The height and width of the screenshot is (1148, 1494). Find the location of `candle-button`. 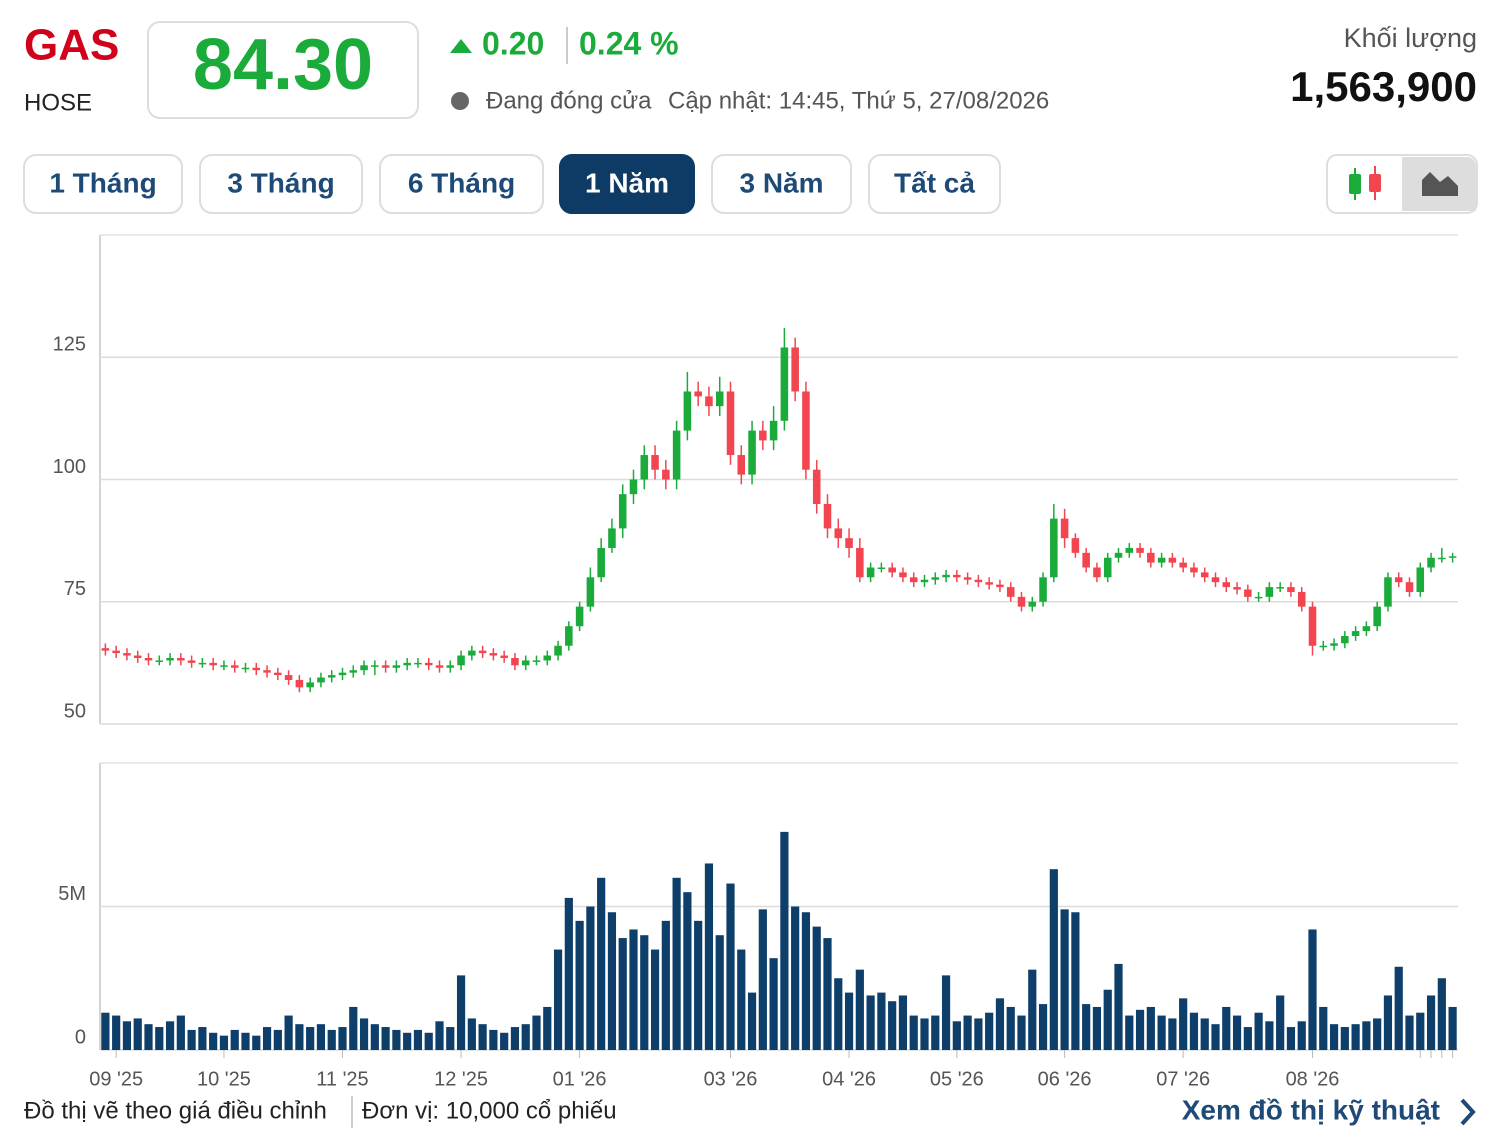

candle-button is located at coordinates (1365, 183).